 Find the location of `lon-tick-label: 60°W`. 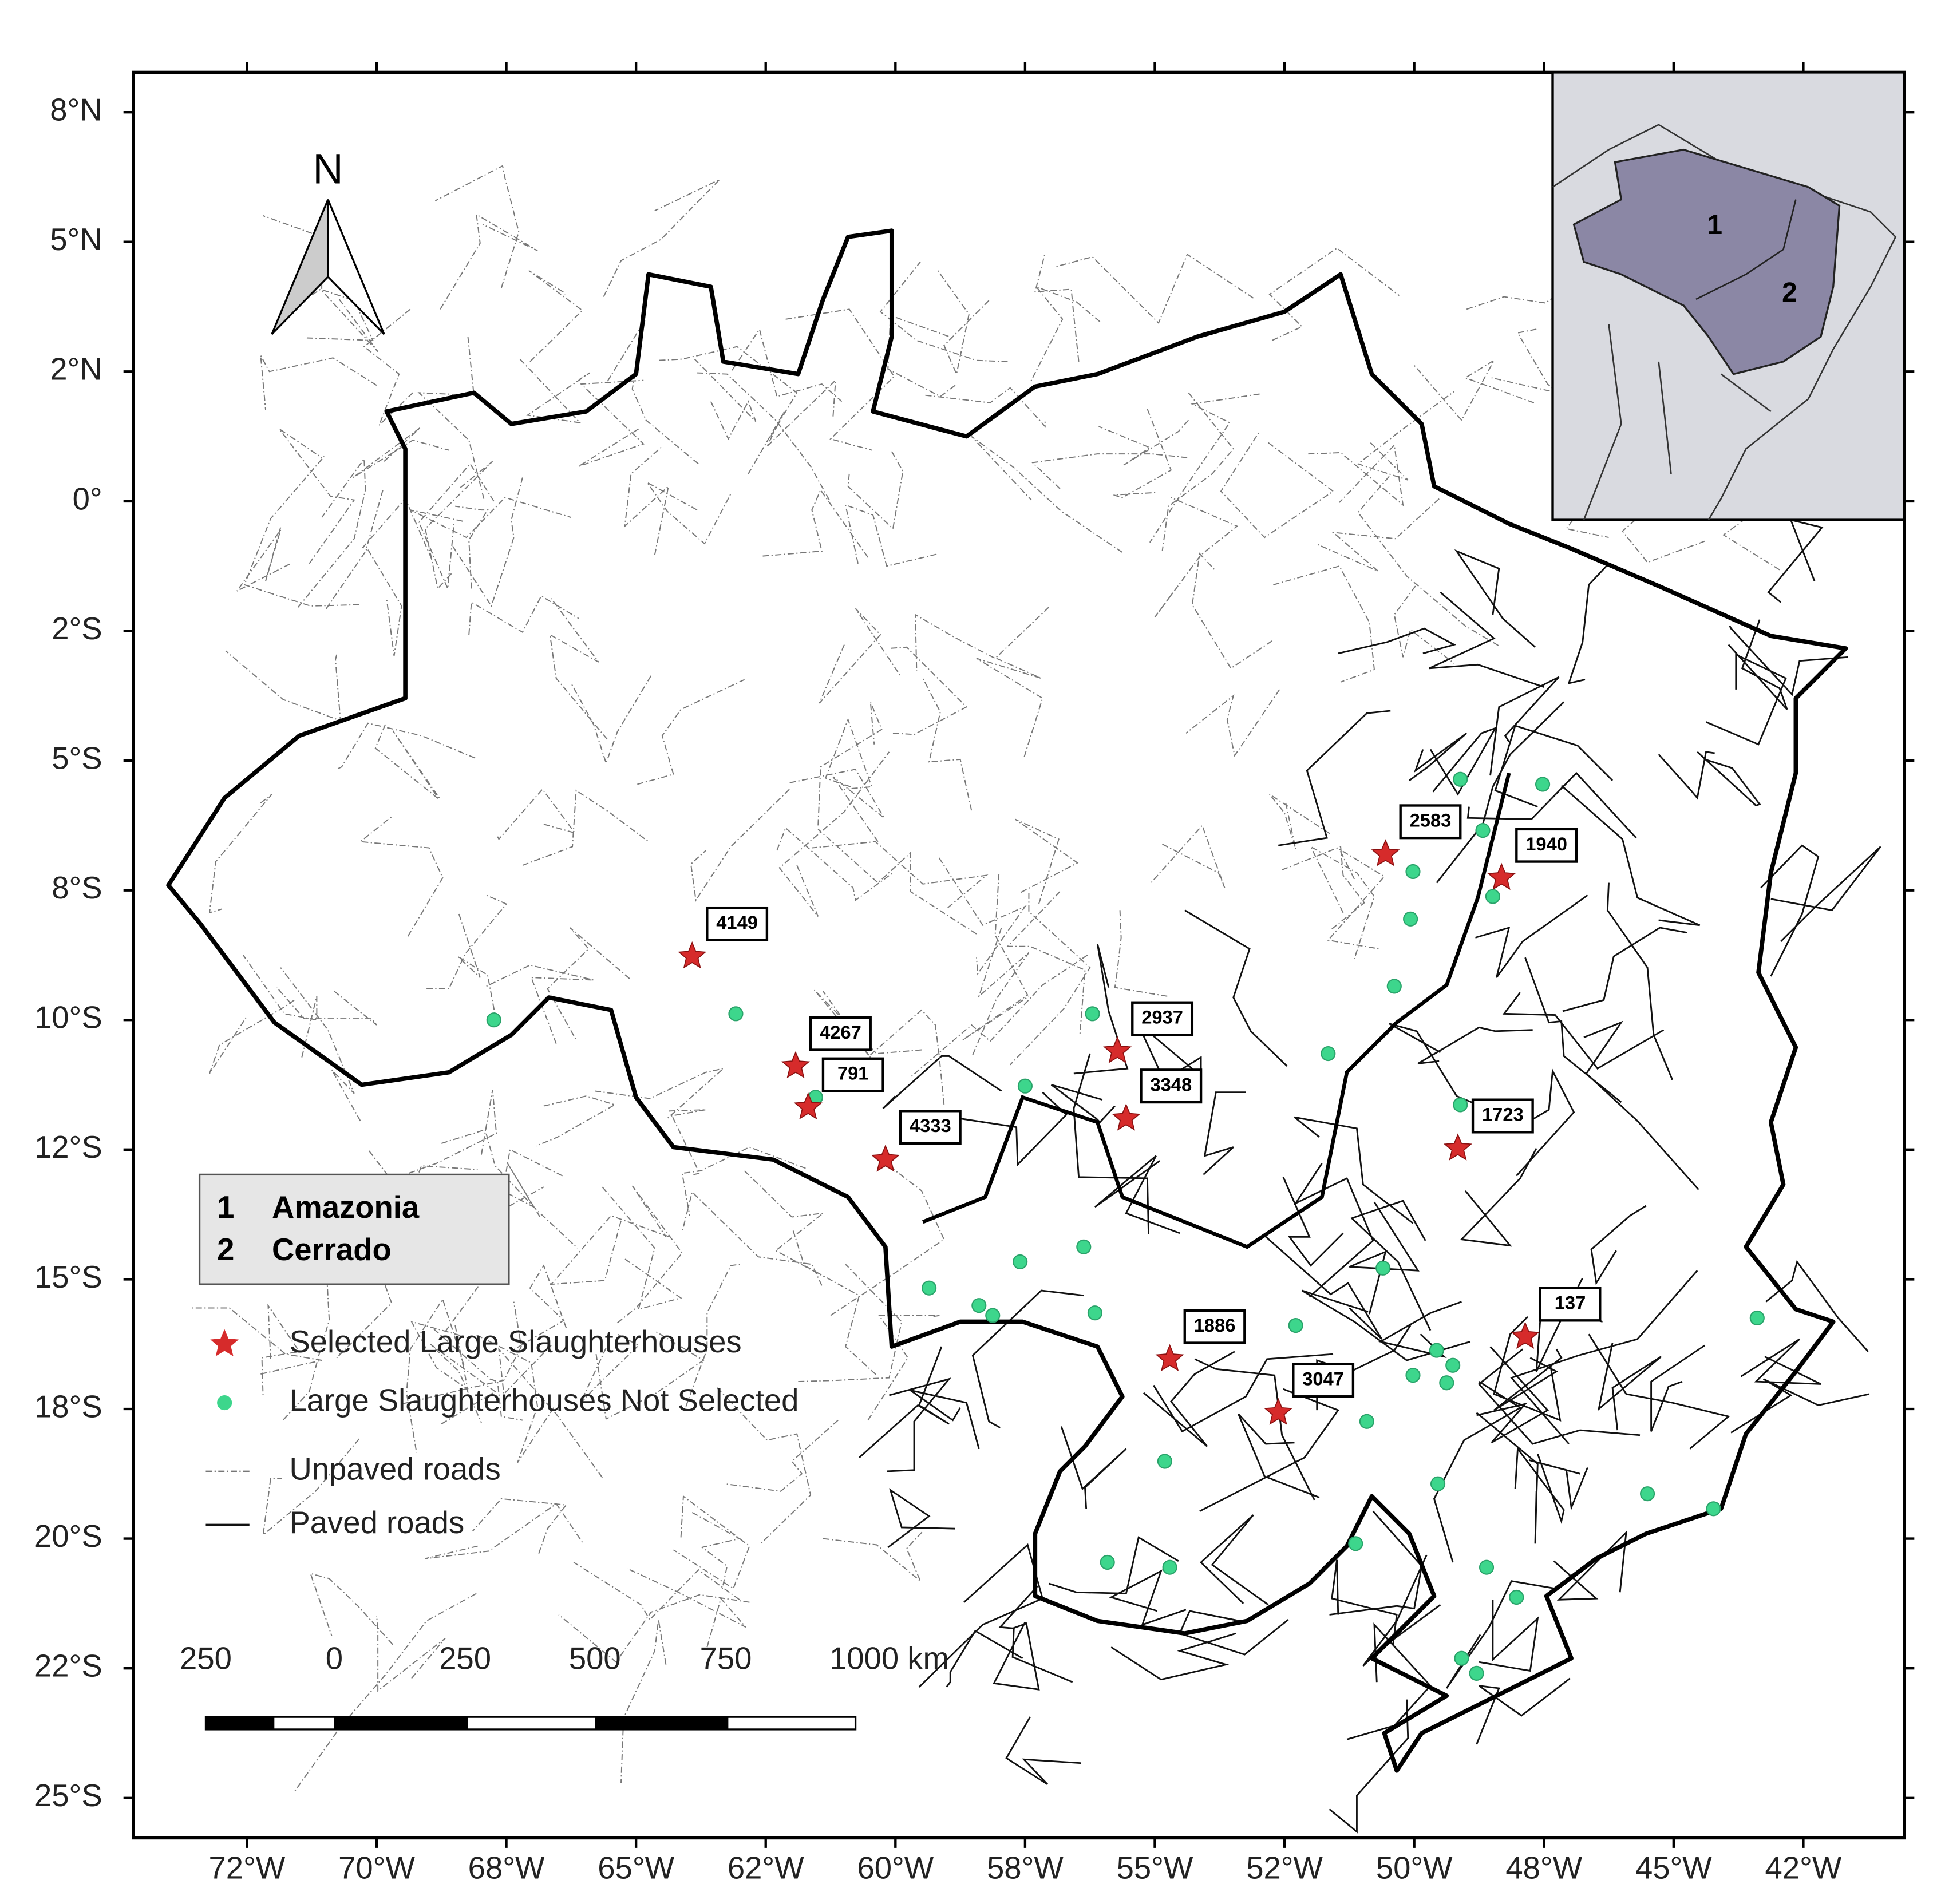

lon-tick-label: 60°W is located at coordinates (895, 1868).